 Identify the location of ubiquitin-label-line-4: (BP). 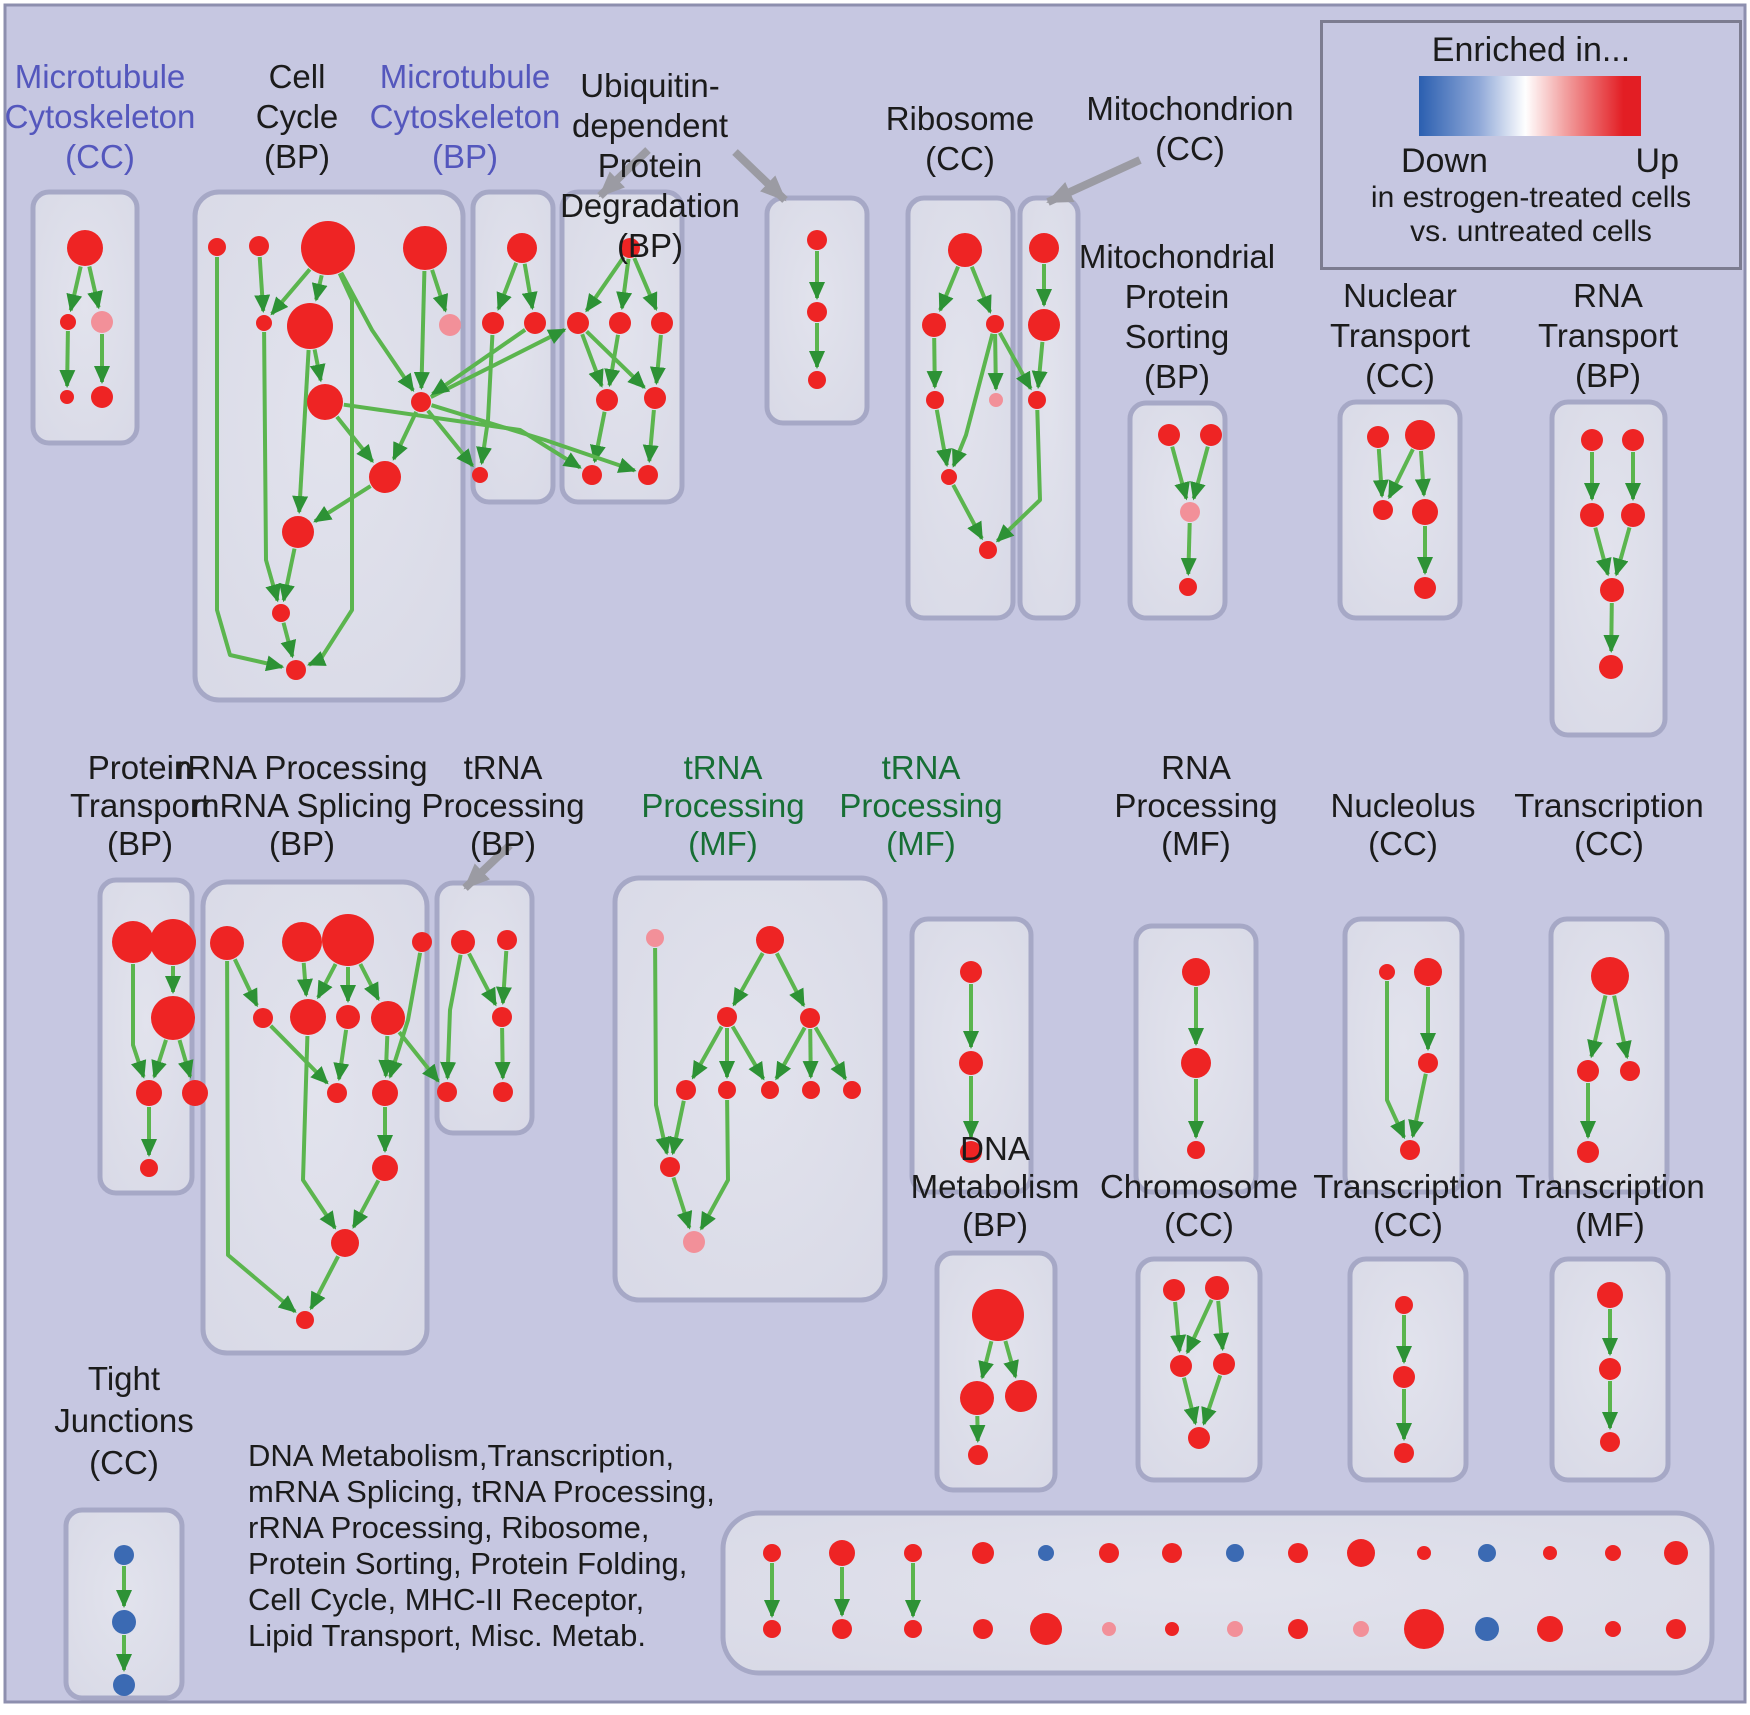
(650, 245).